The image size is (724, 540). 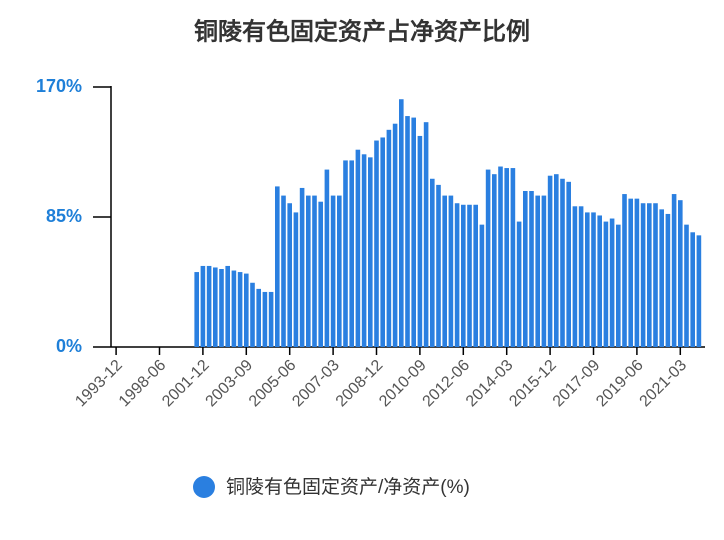 I want to click on x-tick-label: 2015-12, so click(x=533, y=384).